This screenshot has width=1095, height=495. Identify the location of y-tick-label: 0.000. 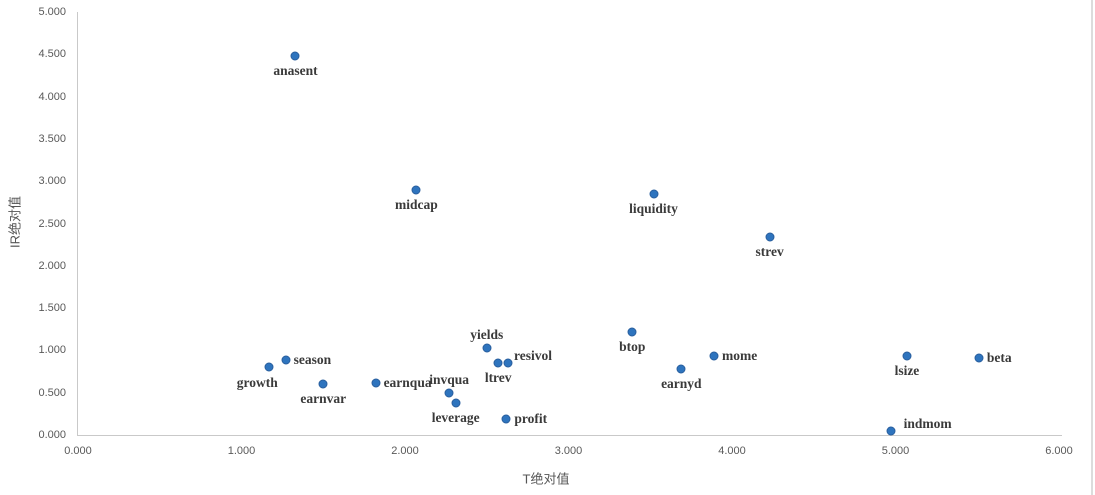
(52, 435).